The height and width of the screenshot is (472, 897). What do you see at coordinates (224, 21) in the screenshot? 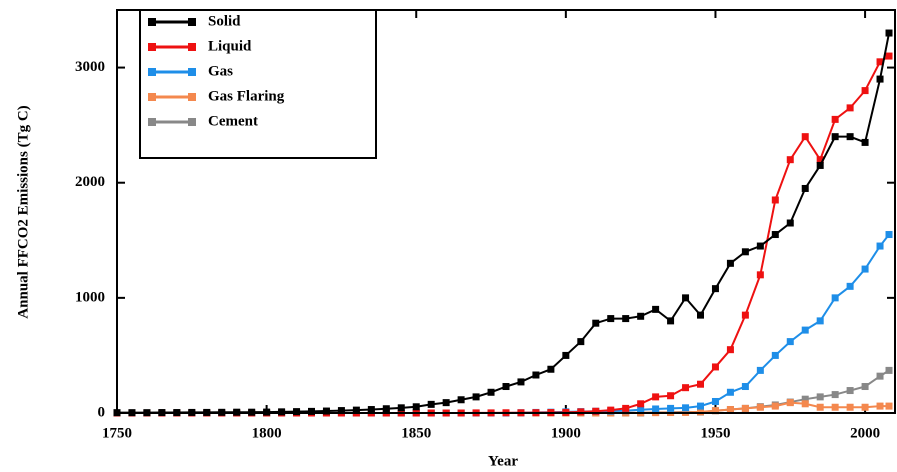
I see `legend-label: Solid` at bounding box center [224, 21].